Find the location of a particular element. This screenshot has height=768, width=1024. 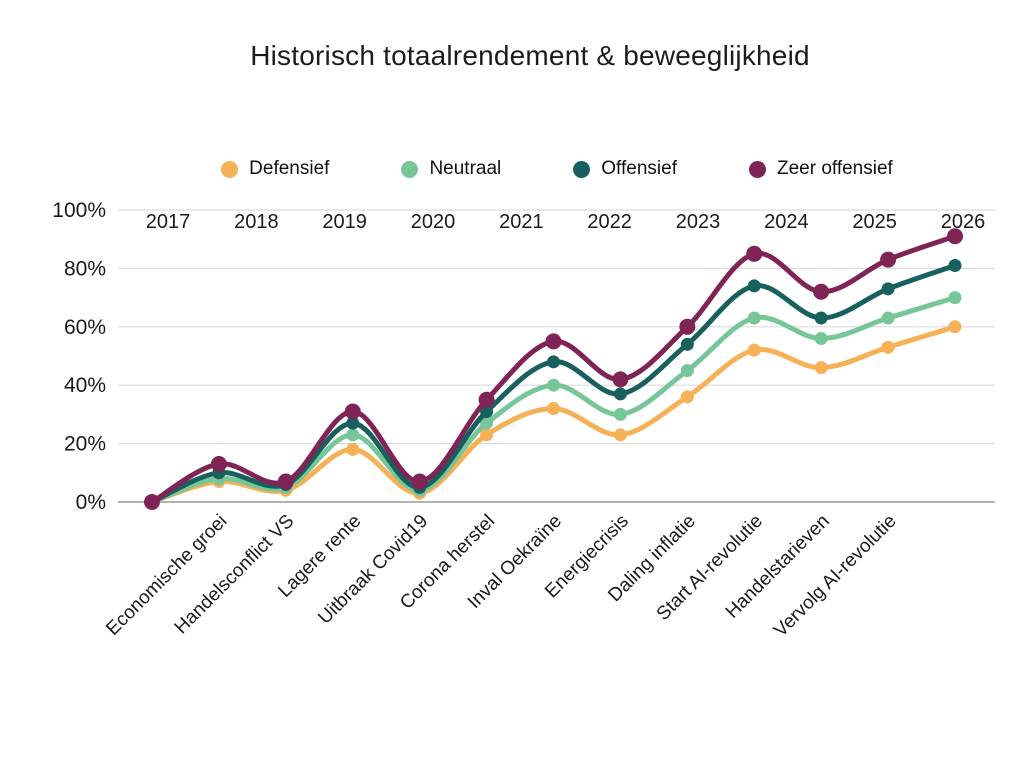

year-label: 2025 is located at coordinates (874, 222).